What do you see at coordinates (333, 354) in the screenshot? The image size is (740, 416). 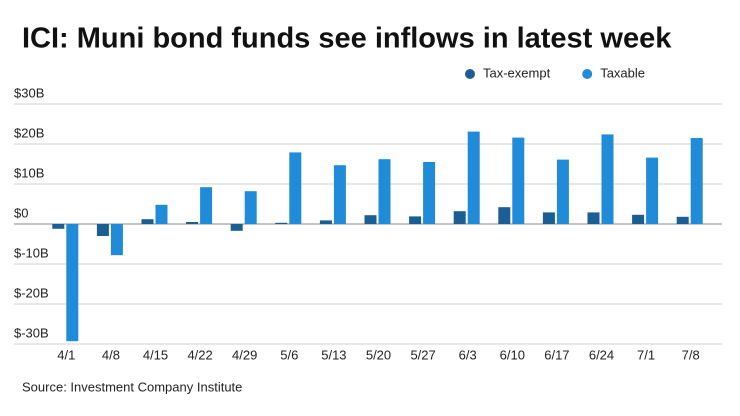 I see `x-tick-label: 5/13` at bounding box center [333, 354].